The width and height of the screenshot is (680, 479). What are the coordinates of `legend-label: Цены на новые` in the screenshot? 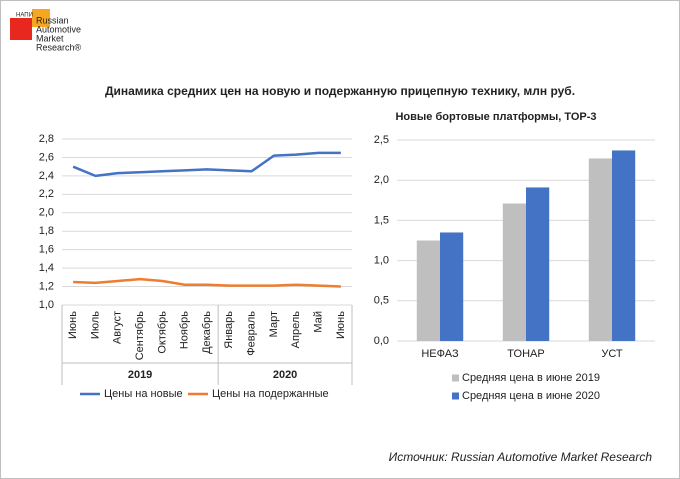 It's located at (143, 394).